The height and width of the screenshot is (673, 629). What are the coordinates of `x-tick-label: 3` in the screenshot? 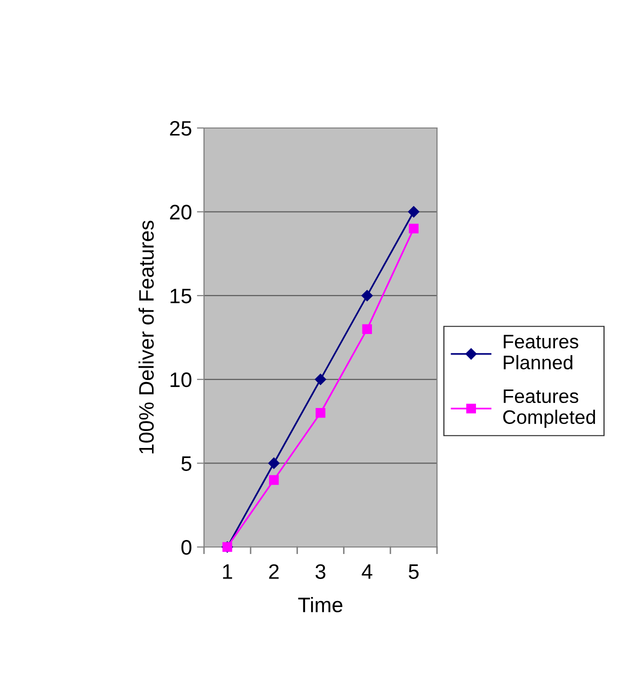 It's located at (321, 571).